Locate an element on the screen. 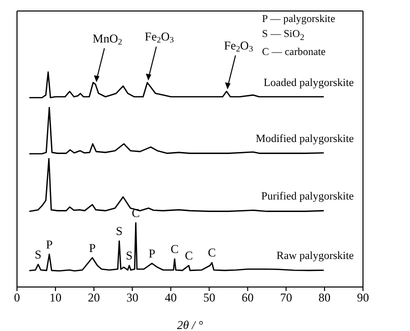  text: C — carbonate is located at coordinates (294, 53).